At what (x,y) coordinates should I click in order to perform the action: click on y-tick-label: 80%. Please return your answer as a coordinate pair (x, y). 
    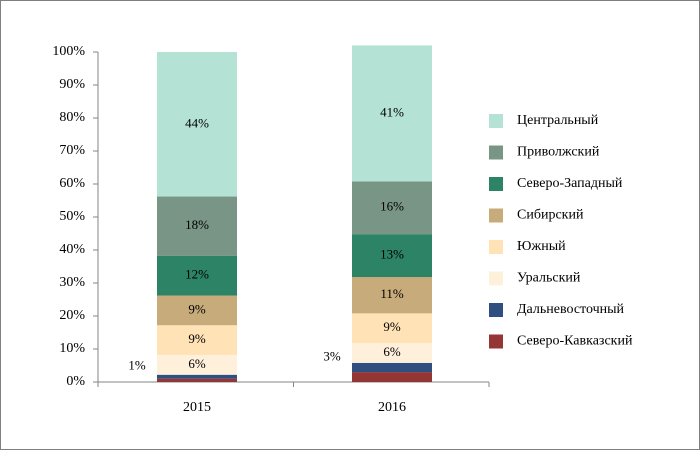
    Looking at the image, I should click on (72, 117).